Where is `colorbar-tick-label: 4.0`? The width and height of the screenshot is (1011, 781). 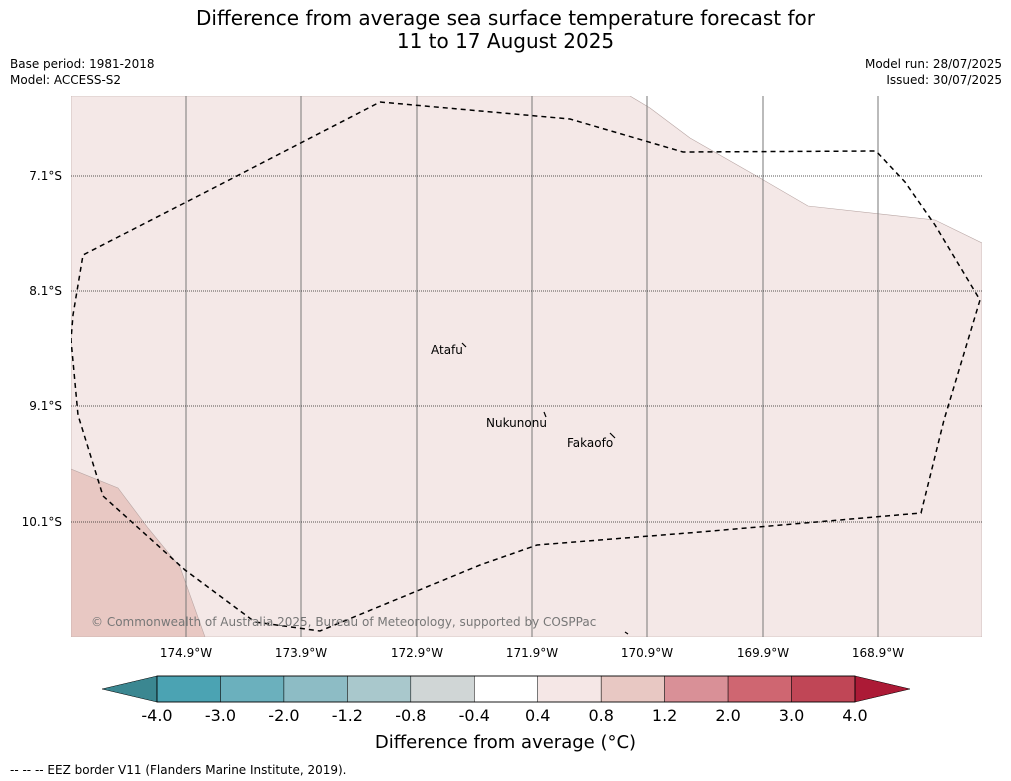 colorbar-tick-label: 4.0 is located at coordinates (855, 715).